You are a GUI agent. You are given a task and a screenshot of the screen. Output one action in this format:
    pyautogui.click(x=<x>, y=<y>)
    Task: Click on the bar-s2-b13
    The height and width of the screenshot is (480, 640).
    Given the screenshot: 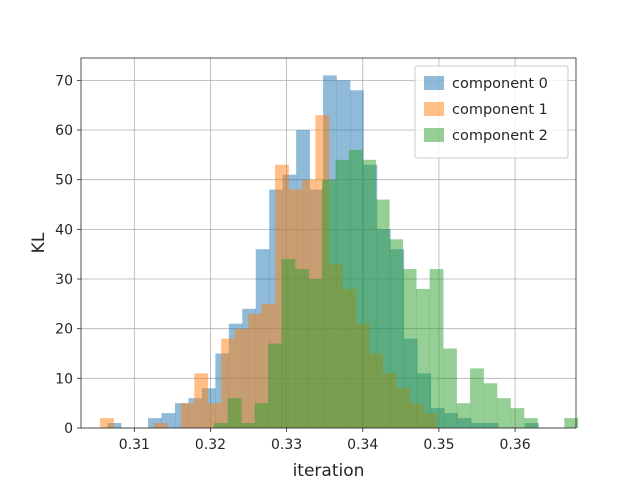 What is the action you would take?
    pyautogui.click(x=396, y=333)
    